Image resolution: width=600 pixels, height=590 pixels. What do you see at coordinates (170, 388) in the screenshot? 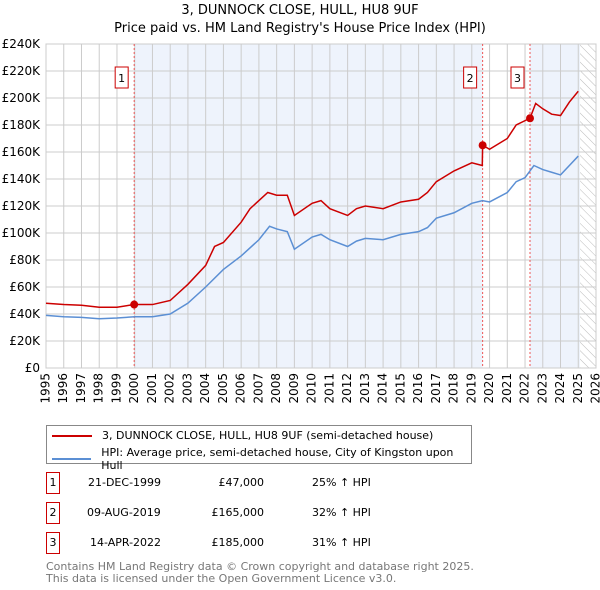
I see `x-tick-label: 2002` at bounding box center [170, 388].